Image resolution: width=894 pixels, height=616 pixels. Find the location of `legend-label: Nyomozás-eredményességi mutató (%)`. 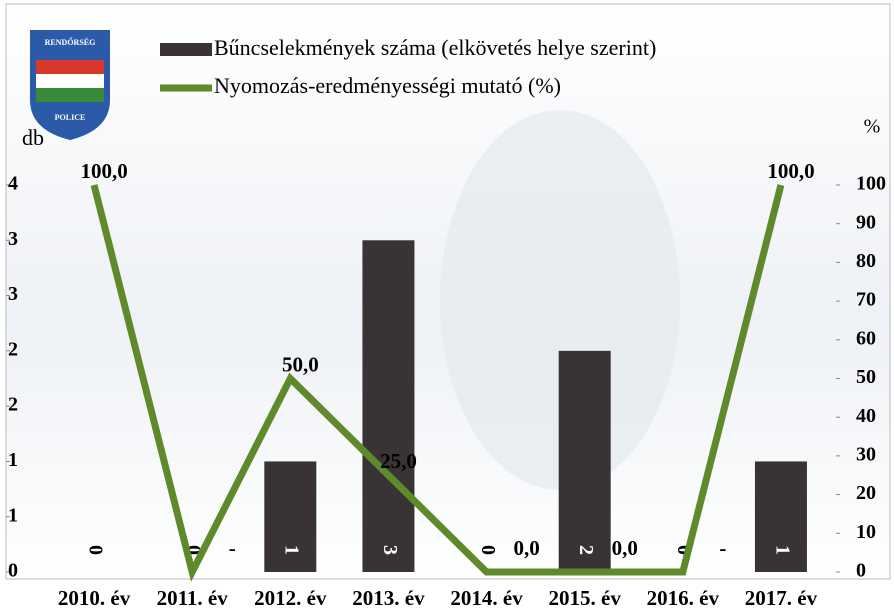

legend-label: Nyomozás-eredményességi mutató (%) is located at coordinates (387, 85).